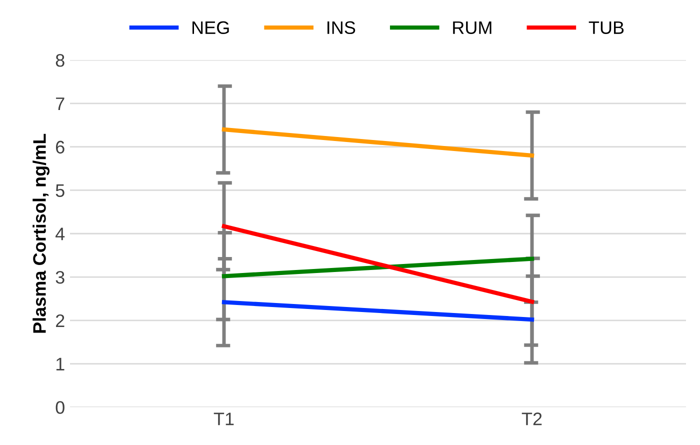 This screenshot has height=445, width=700. I want to click on y-tick-label: 2, so click(60, 320).